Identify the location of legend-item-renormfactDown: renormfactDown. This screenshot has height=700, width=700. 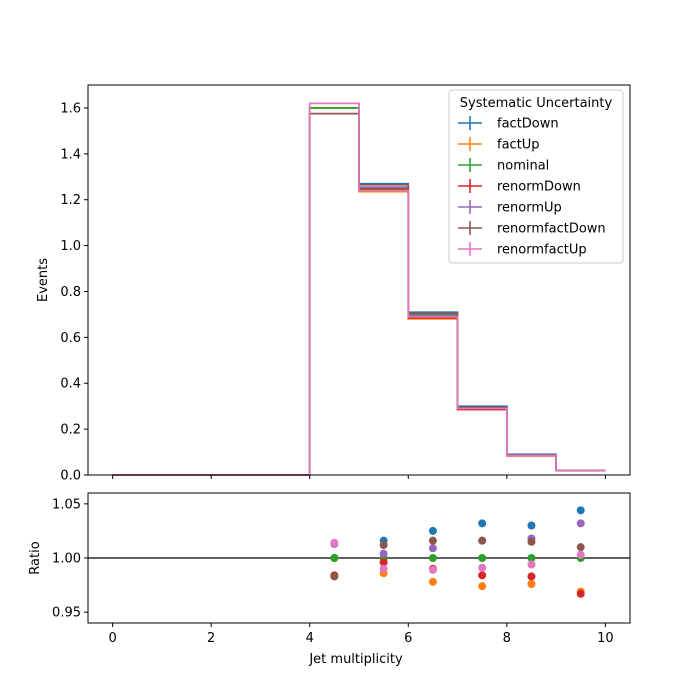
(532, 229).